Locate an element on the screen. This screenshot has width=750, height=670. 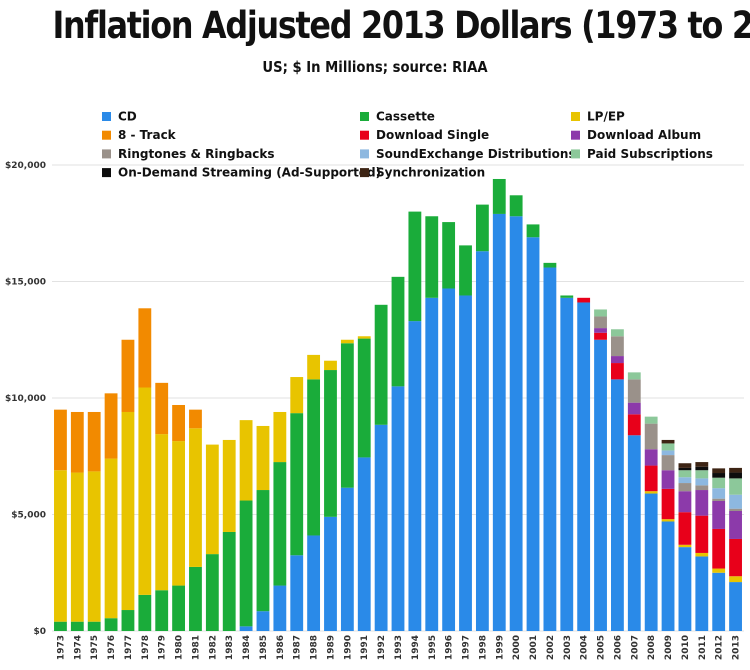
bar-ringtones-ringbacks-2005 is located at coordinates (600, 322).